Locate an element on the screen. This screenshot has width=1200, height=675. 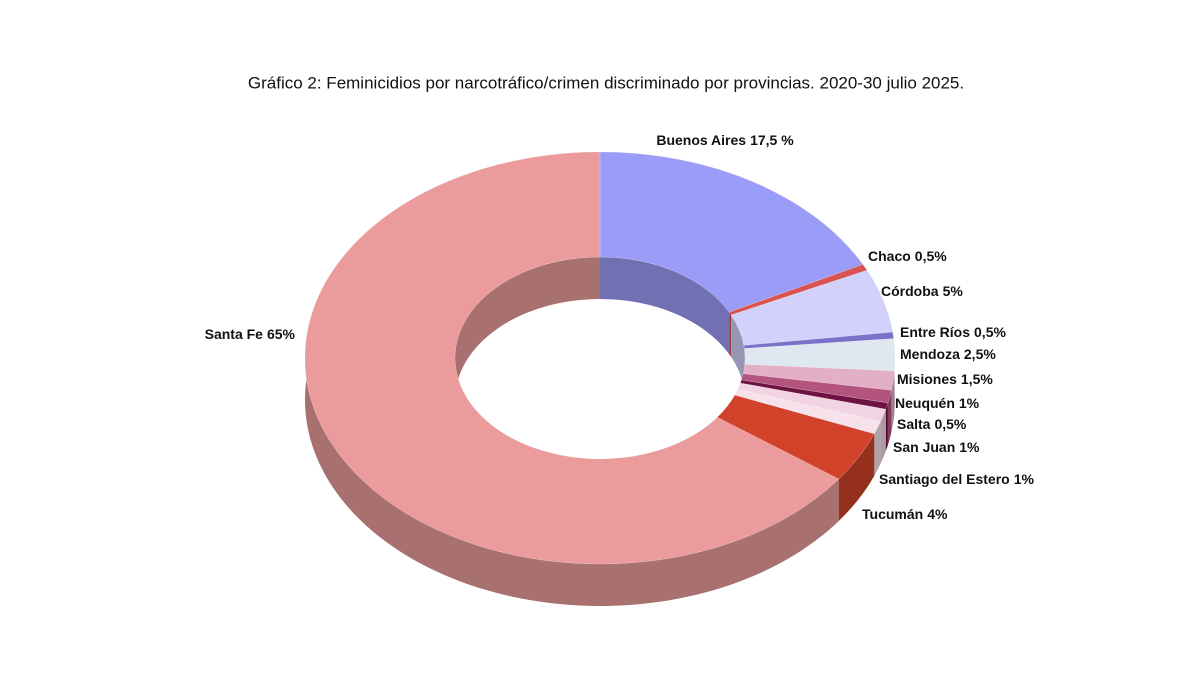
category-label: Santa Fe is located at coordinates (234, 334).